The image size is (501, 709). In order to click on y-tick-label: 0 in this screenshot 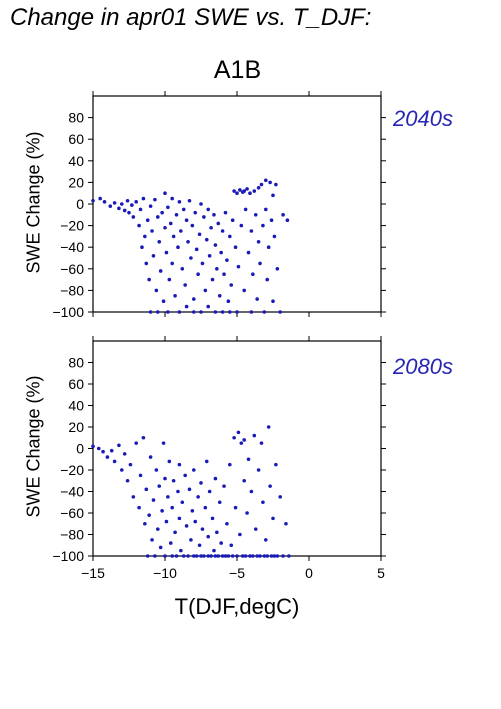, I will do `click(80, 204)`.